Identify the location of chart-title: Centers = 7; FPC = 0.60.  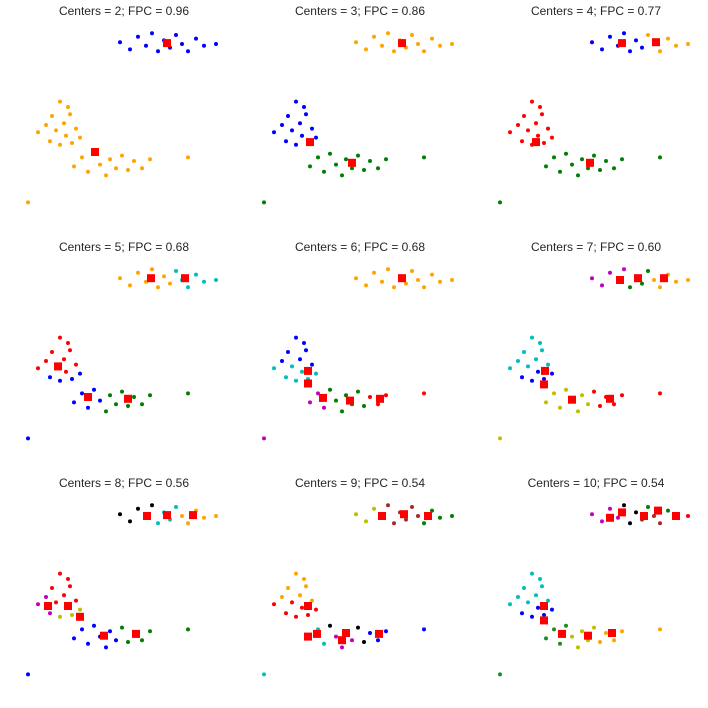
(596, 247).